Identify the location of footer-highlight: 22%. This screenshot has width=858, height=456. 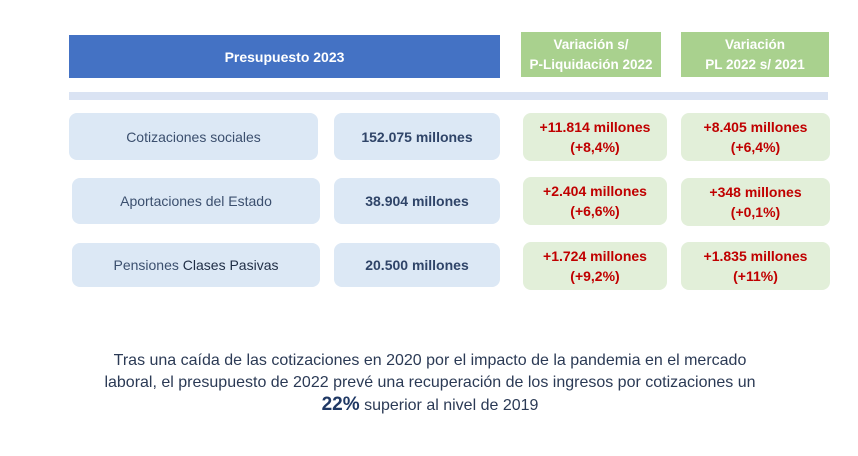
(340, 404).